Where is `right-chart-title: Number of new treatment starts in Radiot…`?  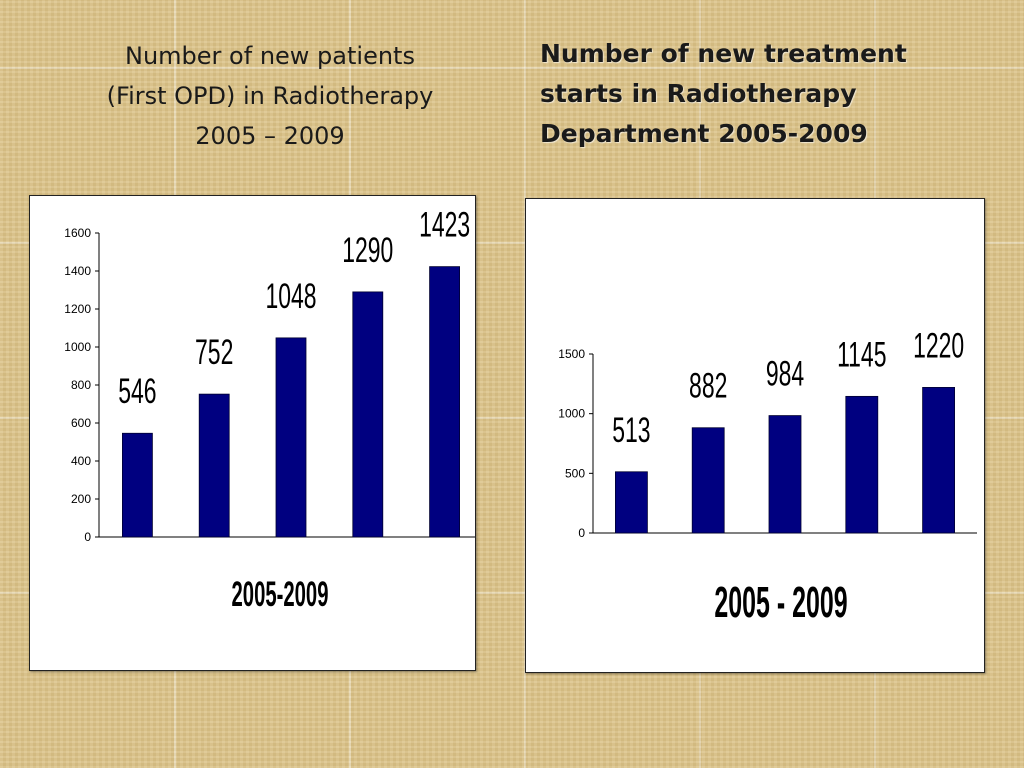 right-chart-title: Number of new treatment starts in Radiot… is located at coordinates (760, 94).